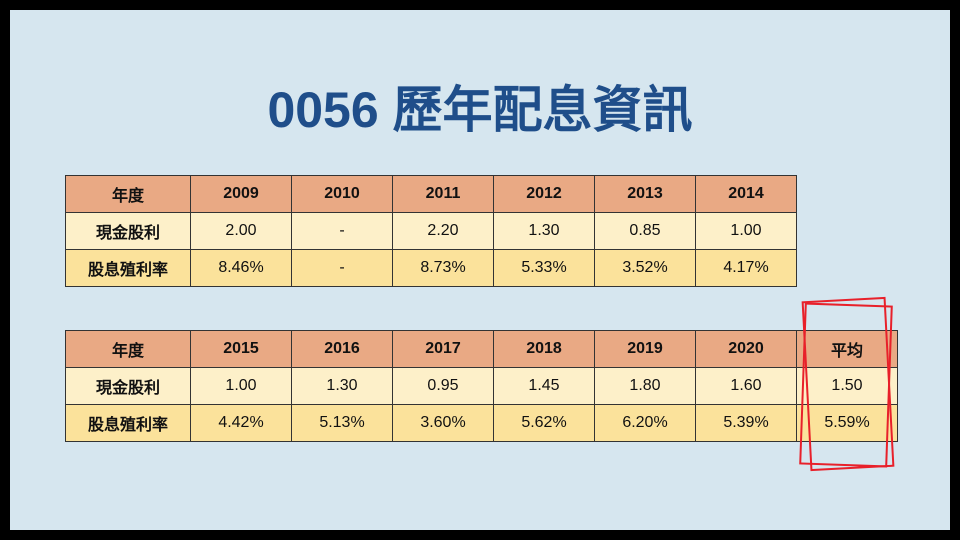 The height and width of the screenshot is (540, 960). I want to click on table-cell: 5.13%, so click(342, 423).